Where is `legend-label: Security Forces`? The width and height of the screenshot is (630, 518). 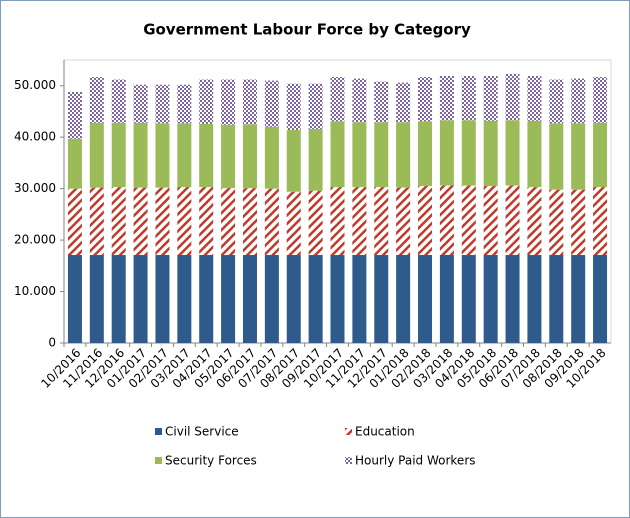 legend-label: Security Forces is located at coordinates (211, 461).